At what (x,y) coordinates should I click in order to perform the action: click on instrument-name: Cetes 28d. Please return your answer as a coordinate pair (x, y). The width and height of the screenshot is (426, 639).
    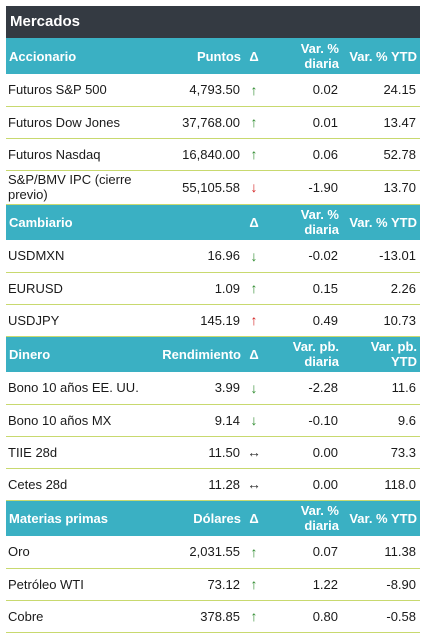
    Looking at the image, I should click on (76, 484).